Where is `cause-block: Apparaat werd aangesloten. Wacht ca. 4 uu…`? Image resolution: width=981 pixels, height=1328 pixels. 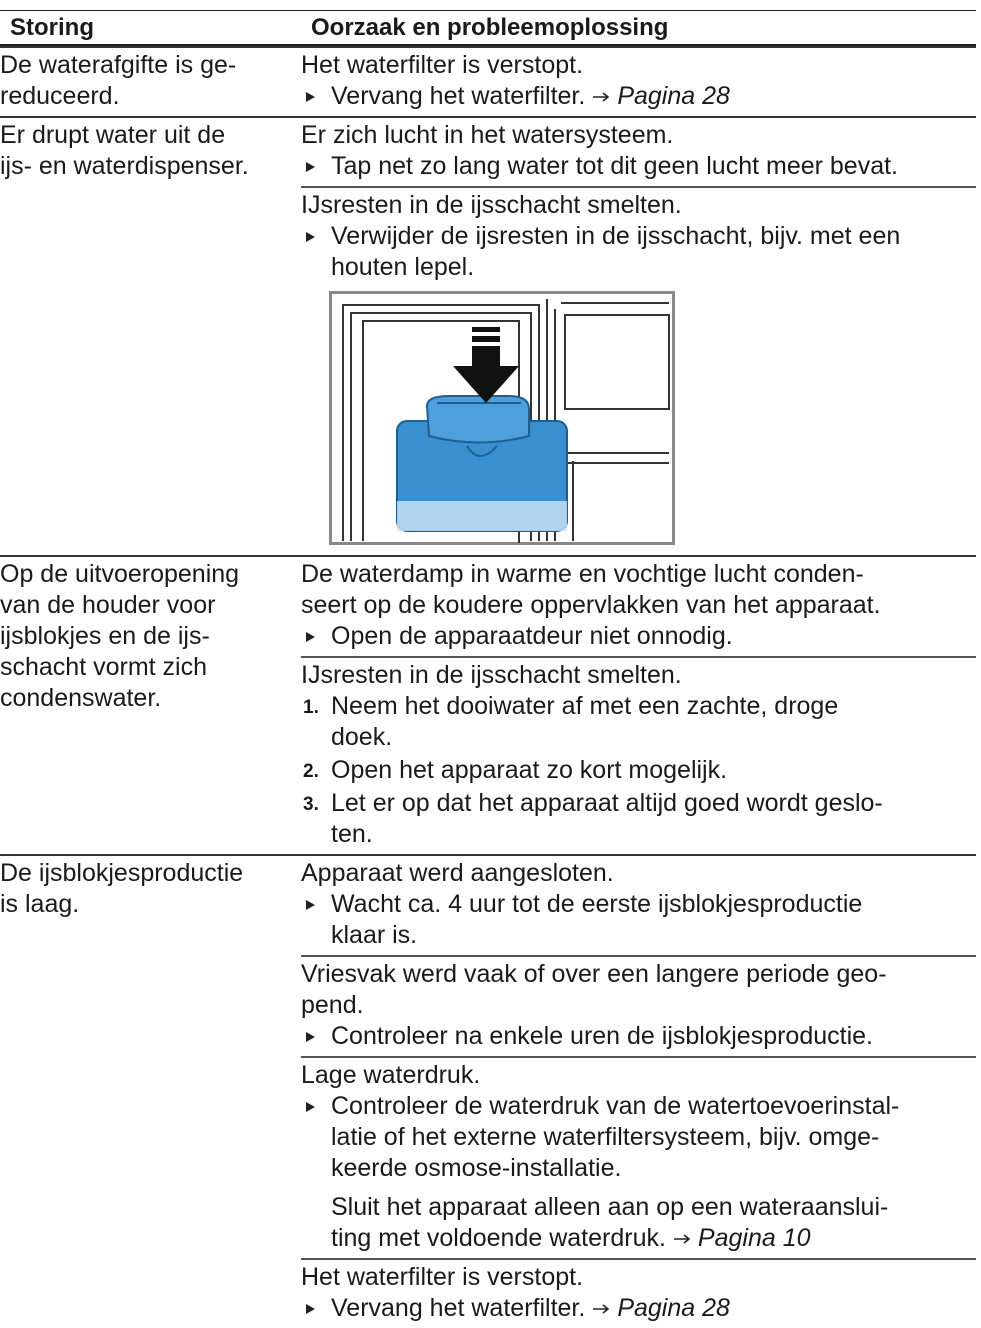
cause-block: Apparaat werd aangesloten. Wacht ca. 4 uu… is located at coordinates (638, 905).